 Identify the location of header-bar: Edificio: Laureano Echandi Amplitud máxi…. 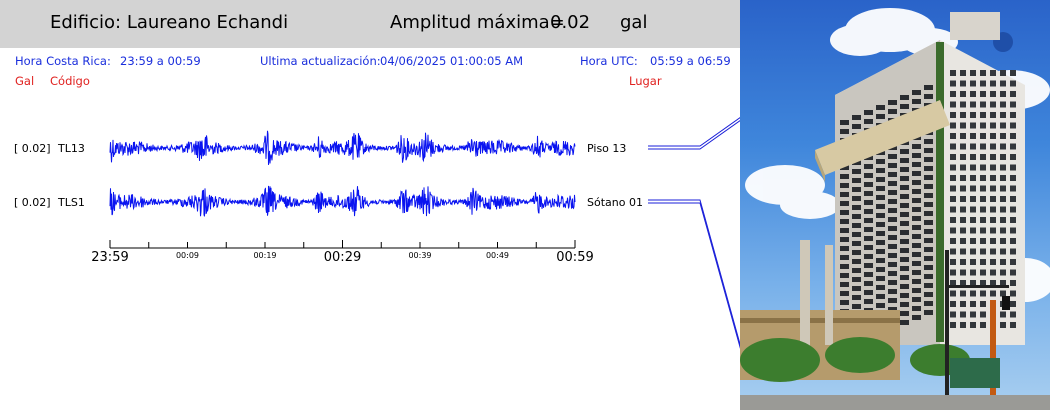
(370, 24).